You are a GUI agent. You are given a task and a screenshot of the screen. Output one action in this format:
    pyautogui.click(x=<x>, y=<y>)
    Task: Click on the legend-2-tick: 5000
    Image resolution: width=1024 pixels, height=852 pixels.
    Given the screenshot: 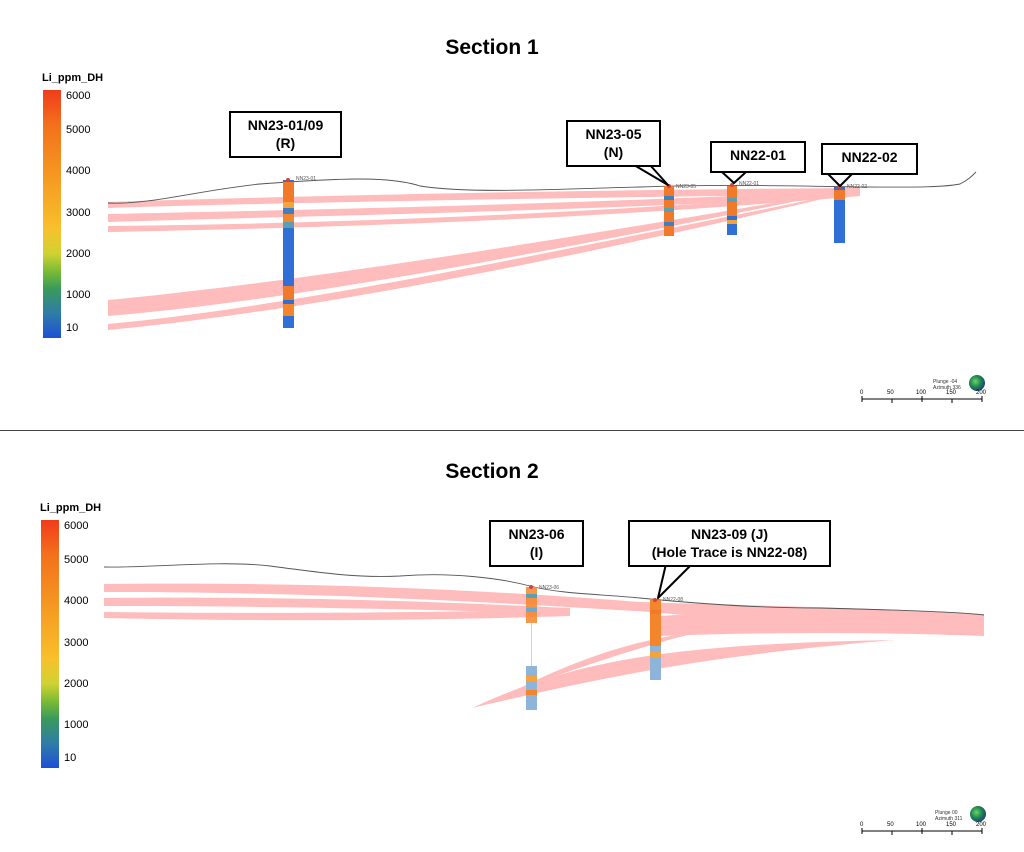 What is the action you would take?
    pyautogui.click(x=76, y=560)
    